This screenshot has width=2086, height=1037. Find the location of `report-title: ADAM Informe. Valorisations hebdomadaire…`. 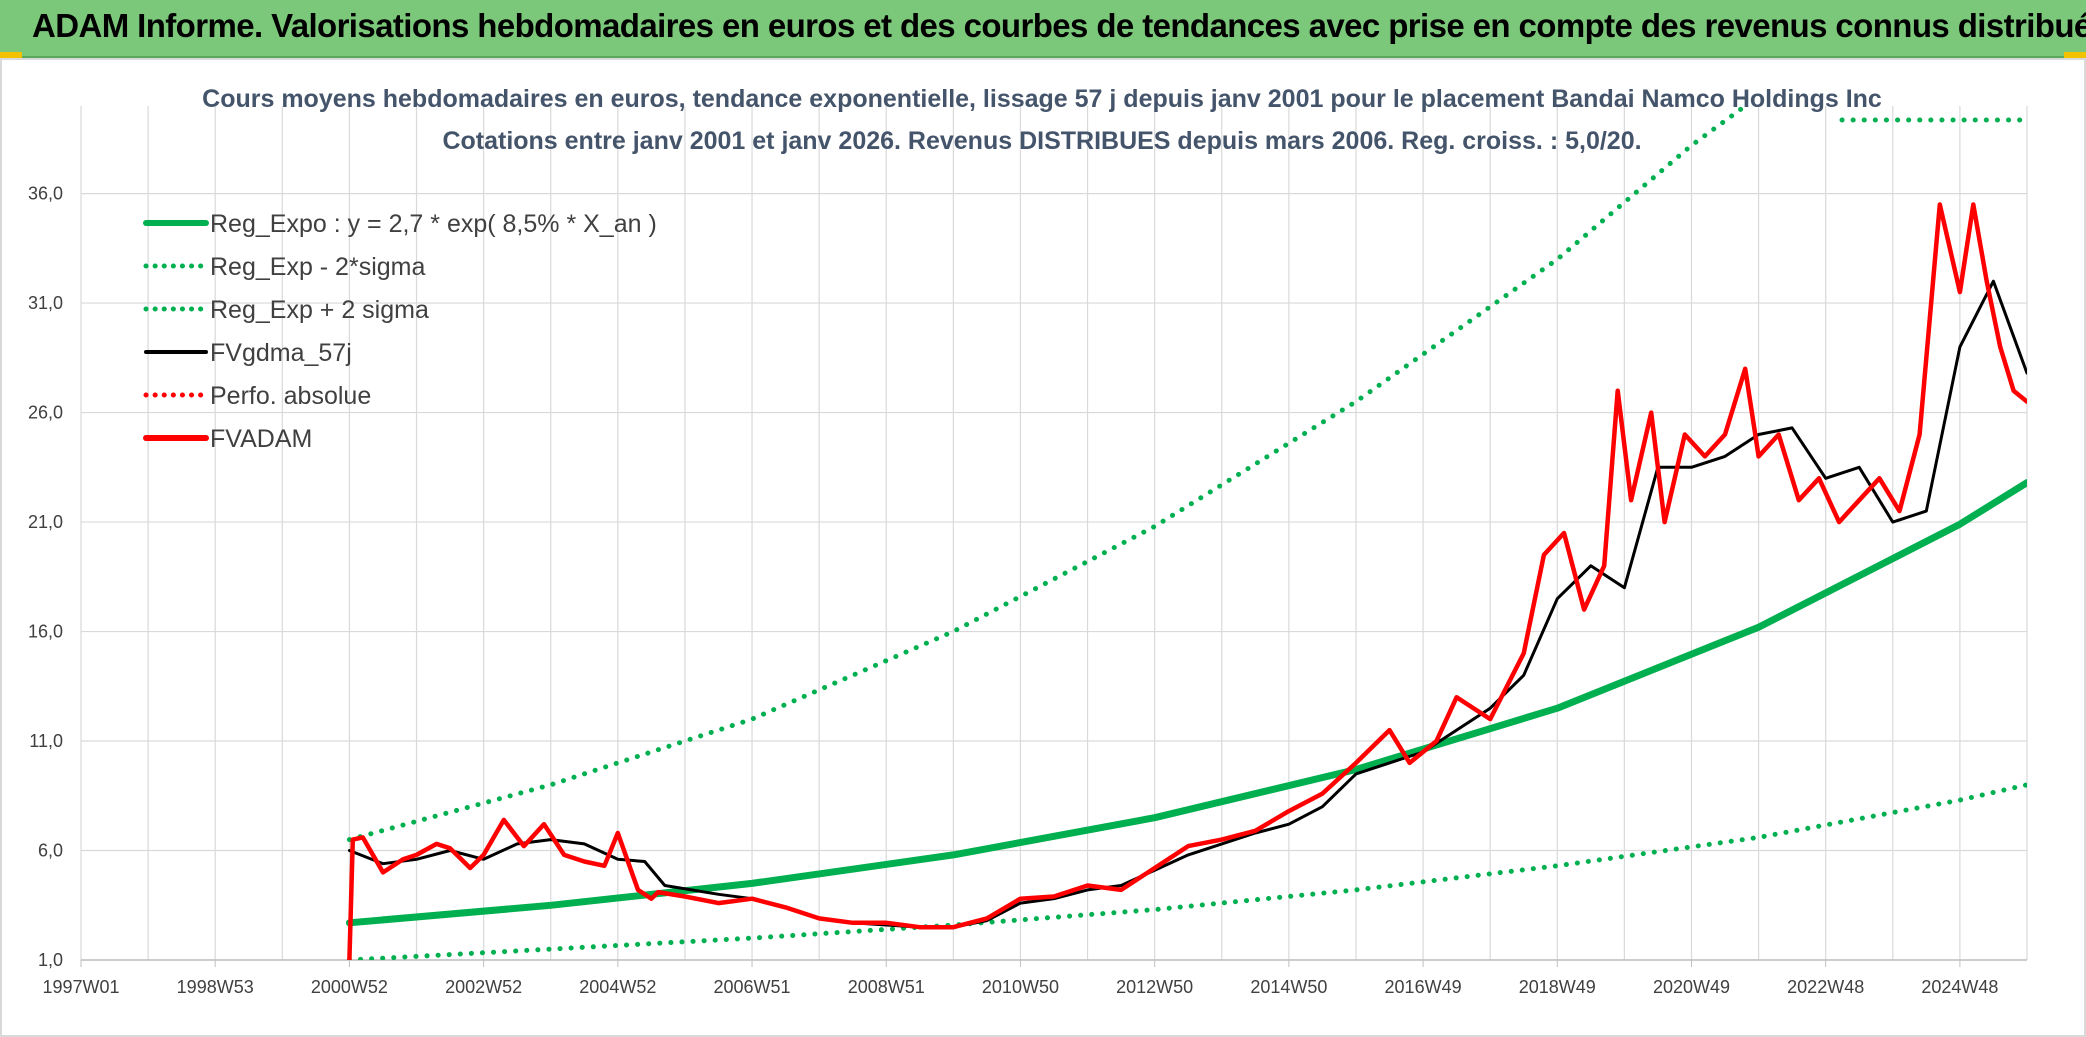

report-title: ADAM Informe. Valorisations hebdomadaire… is located at coordinates (1059, 25).